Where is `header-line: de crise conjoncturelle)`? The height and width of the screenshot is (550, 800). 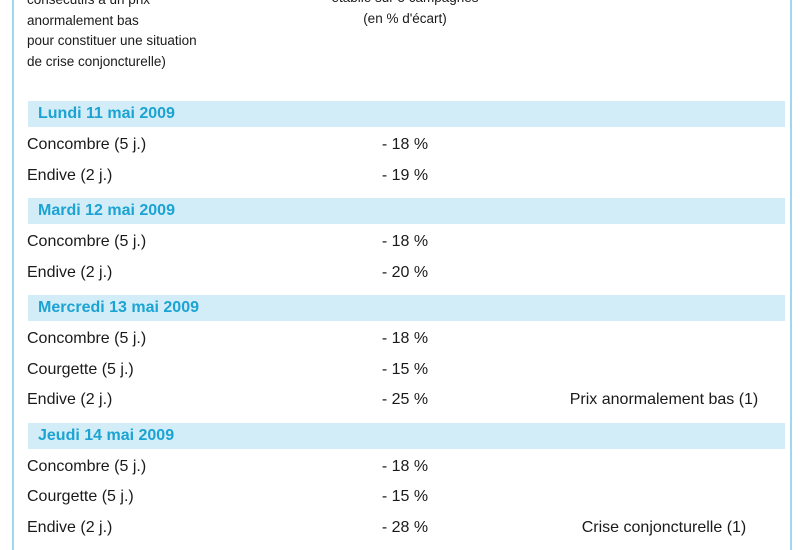
header-line: de crise conjoncturelle) is located at coordinates (96, 61).